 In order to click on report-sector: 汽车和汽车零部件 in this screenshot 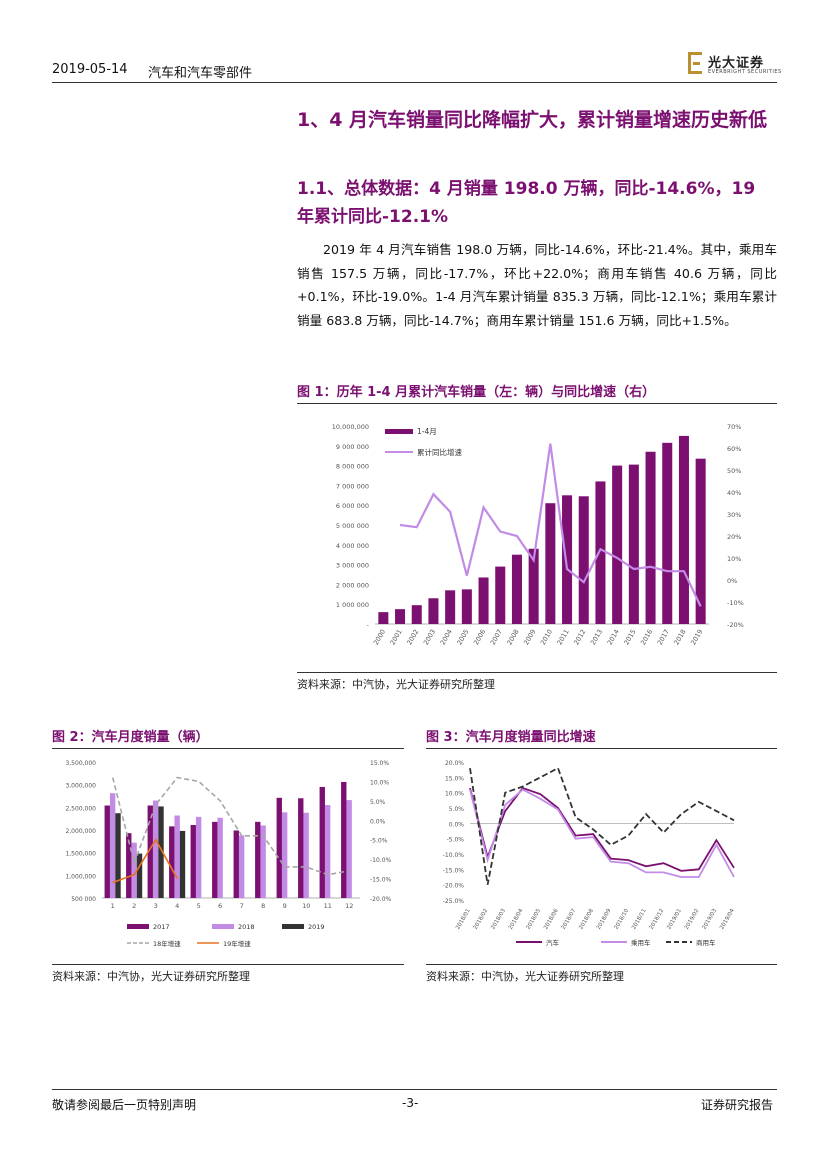, I will do `click(200, 73)`.